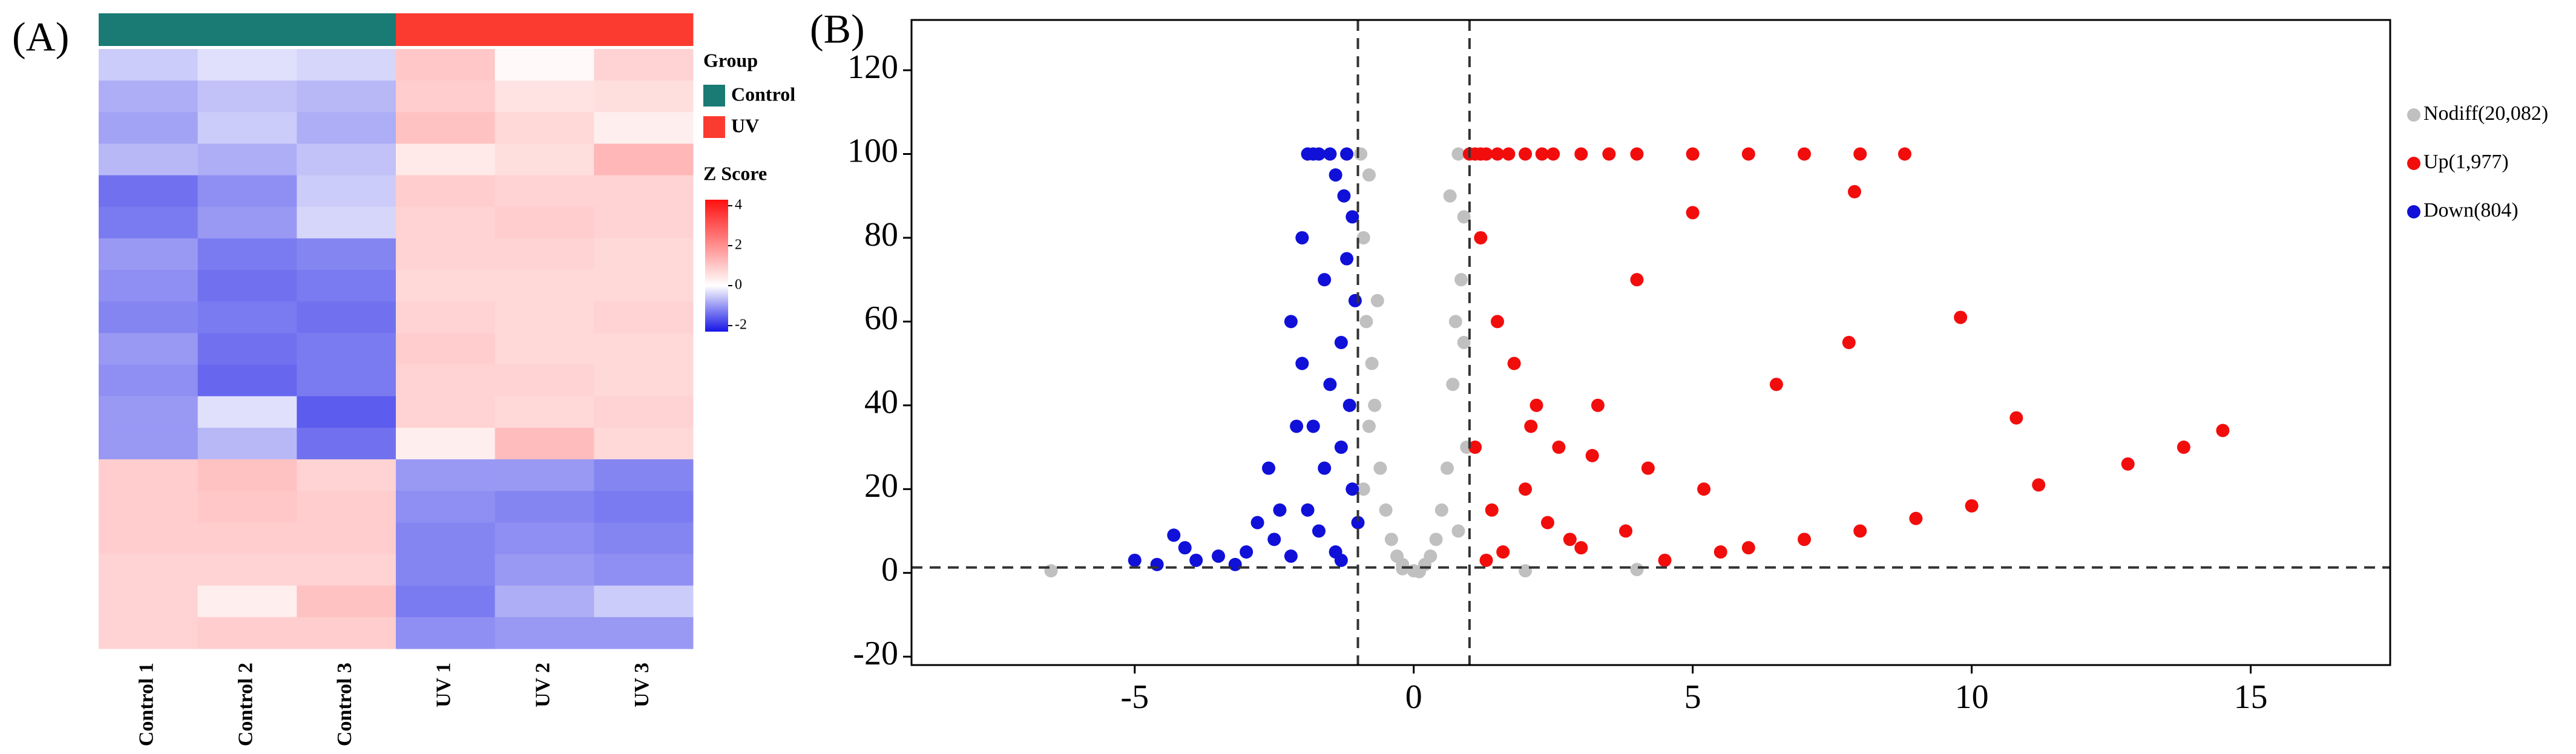 Image resolution: width=2576 pixels, height=754 pixels. Describe the element at coordinates (731, 60) in the screenshot. I see `legend-title: Group` at that location.